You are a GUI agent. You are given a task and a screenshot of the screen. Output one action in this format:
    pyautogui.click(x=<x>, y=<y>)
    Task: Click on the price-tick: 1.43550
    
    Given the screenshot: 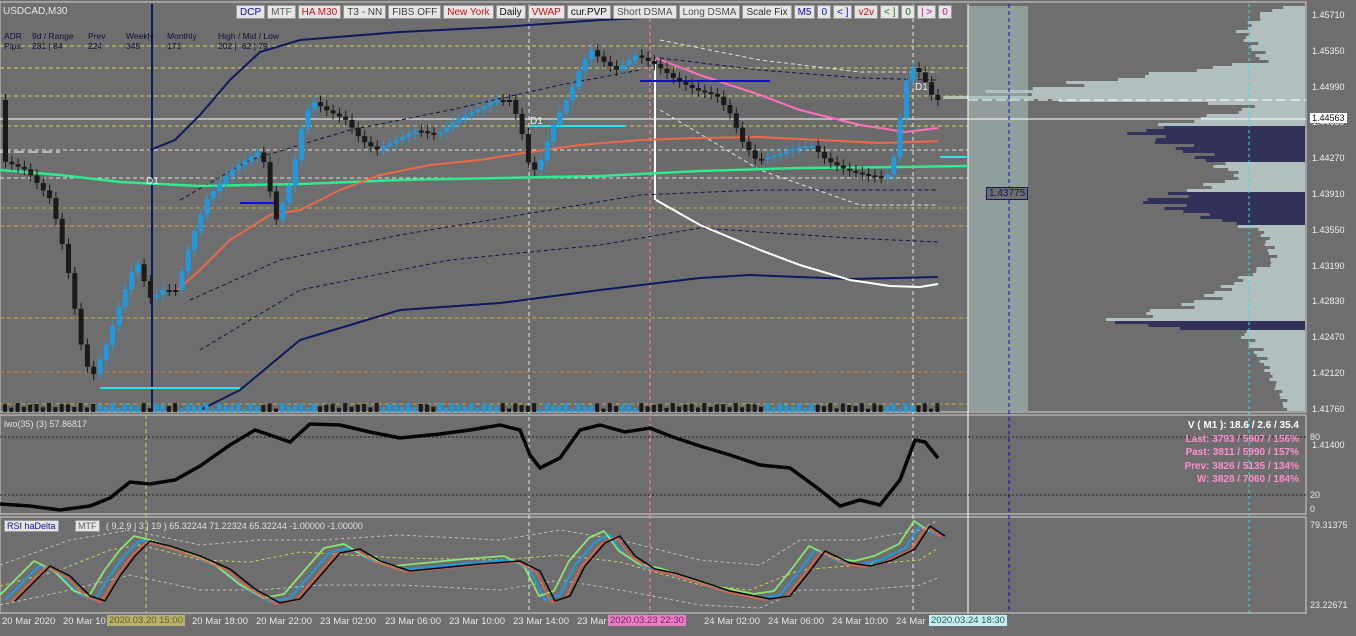 What is the action you would take?
    pyautogui.click(x=1328, y=229)
    